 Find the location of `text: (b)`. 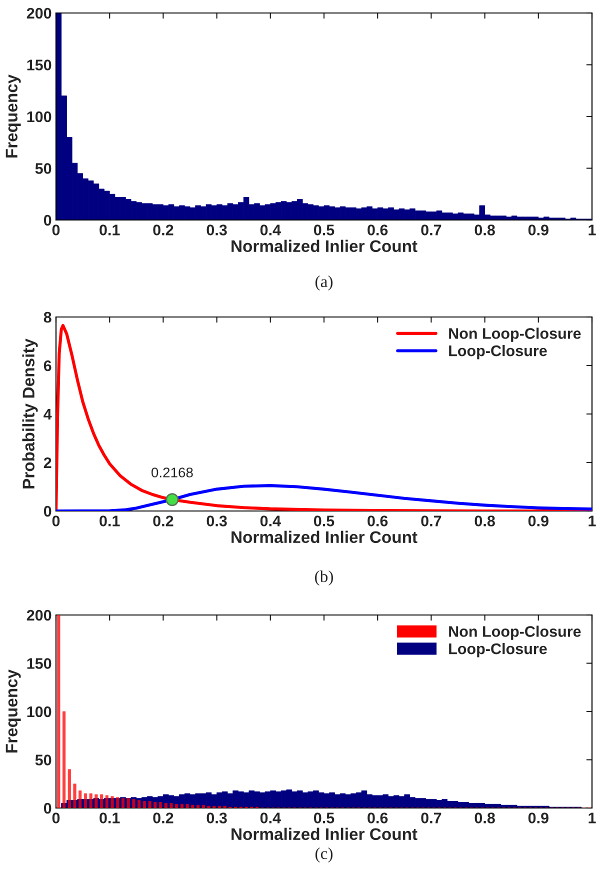

text: (b) is located at coordinates (324, 578).